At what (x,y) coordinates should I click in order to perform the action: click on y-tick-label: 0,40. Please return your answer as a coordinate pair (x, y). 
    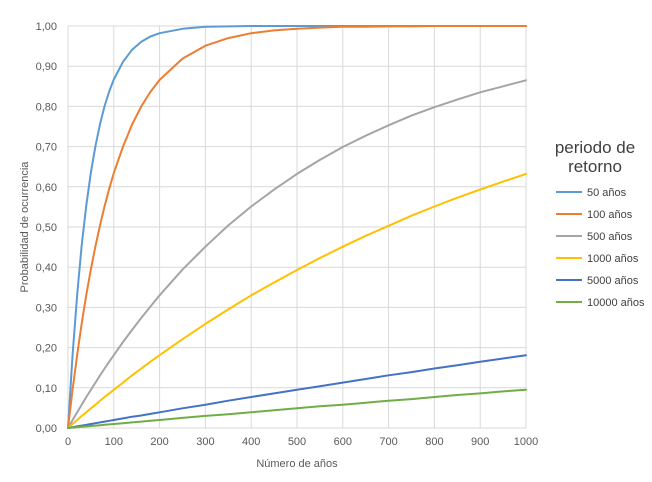
    Looking at the image, I should click on (46, 268).